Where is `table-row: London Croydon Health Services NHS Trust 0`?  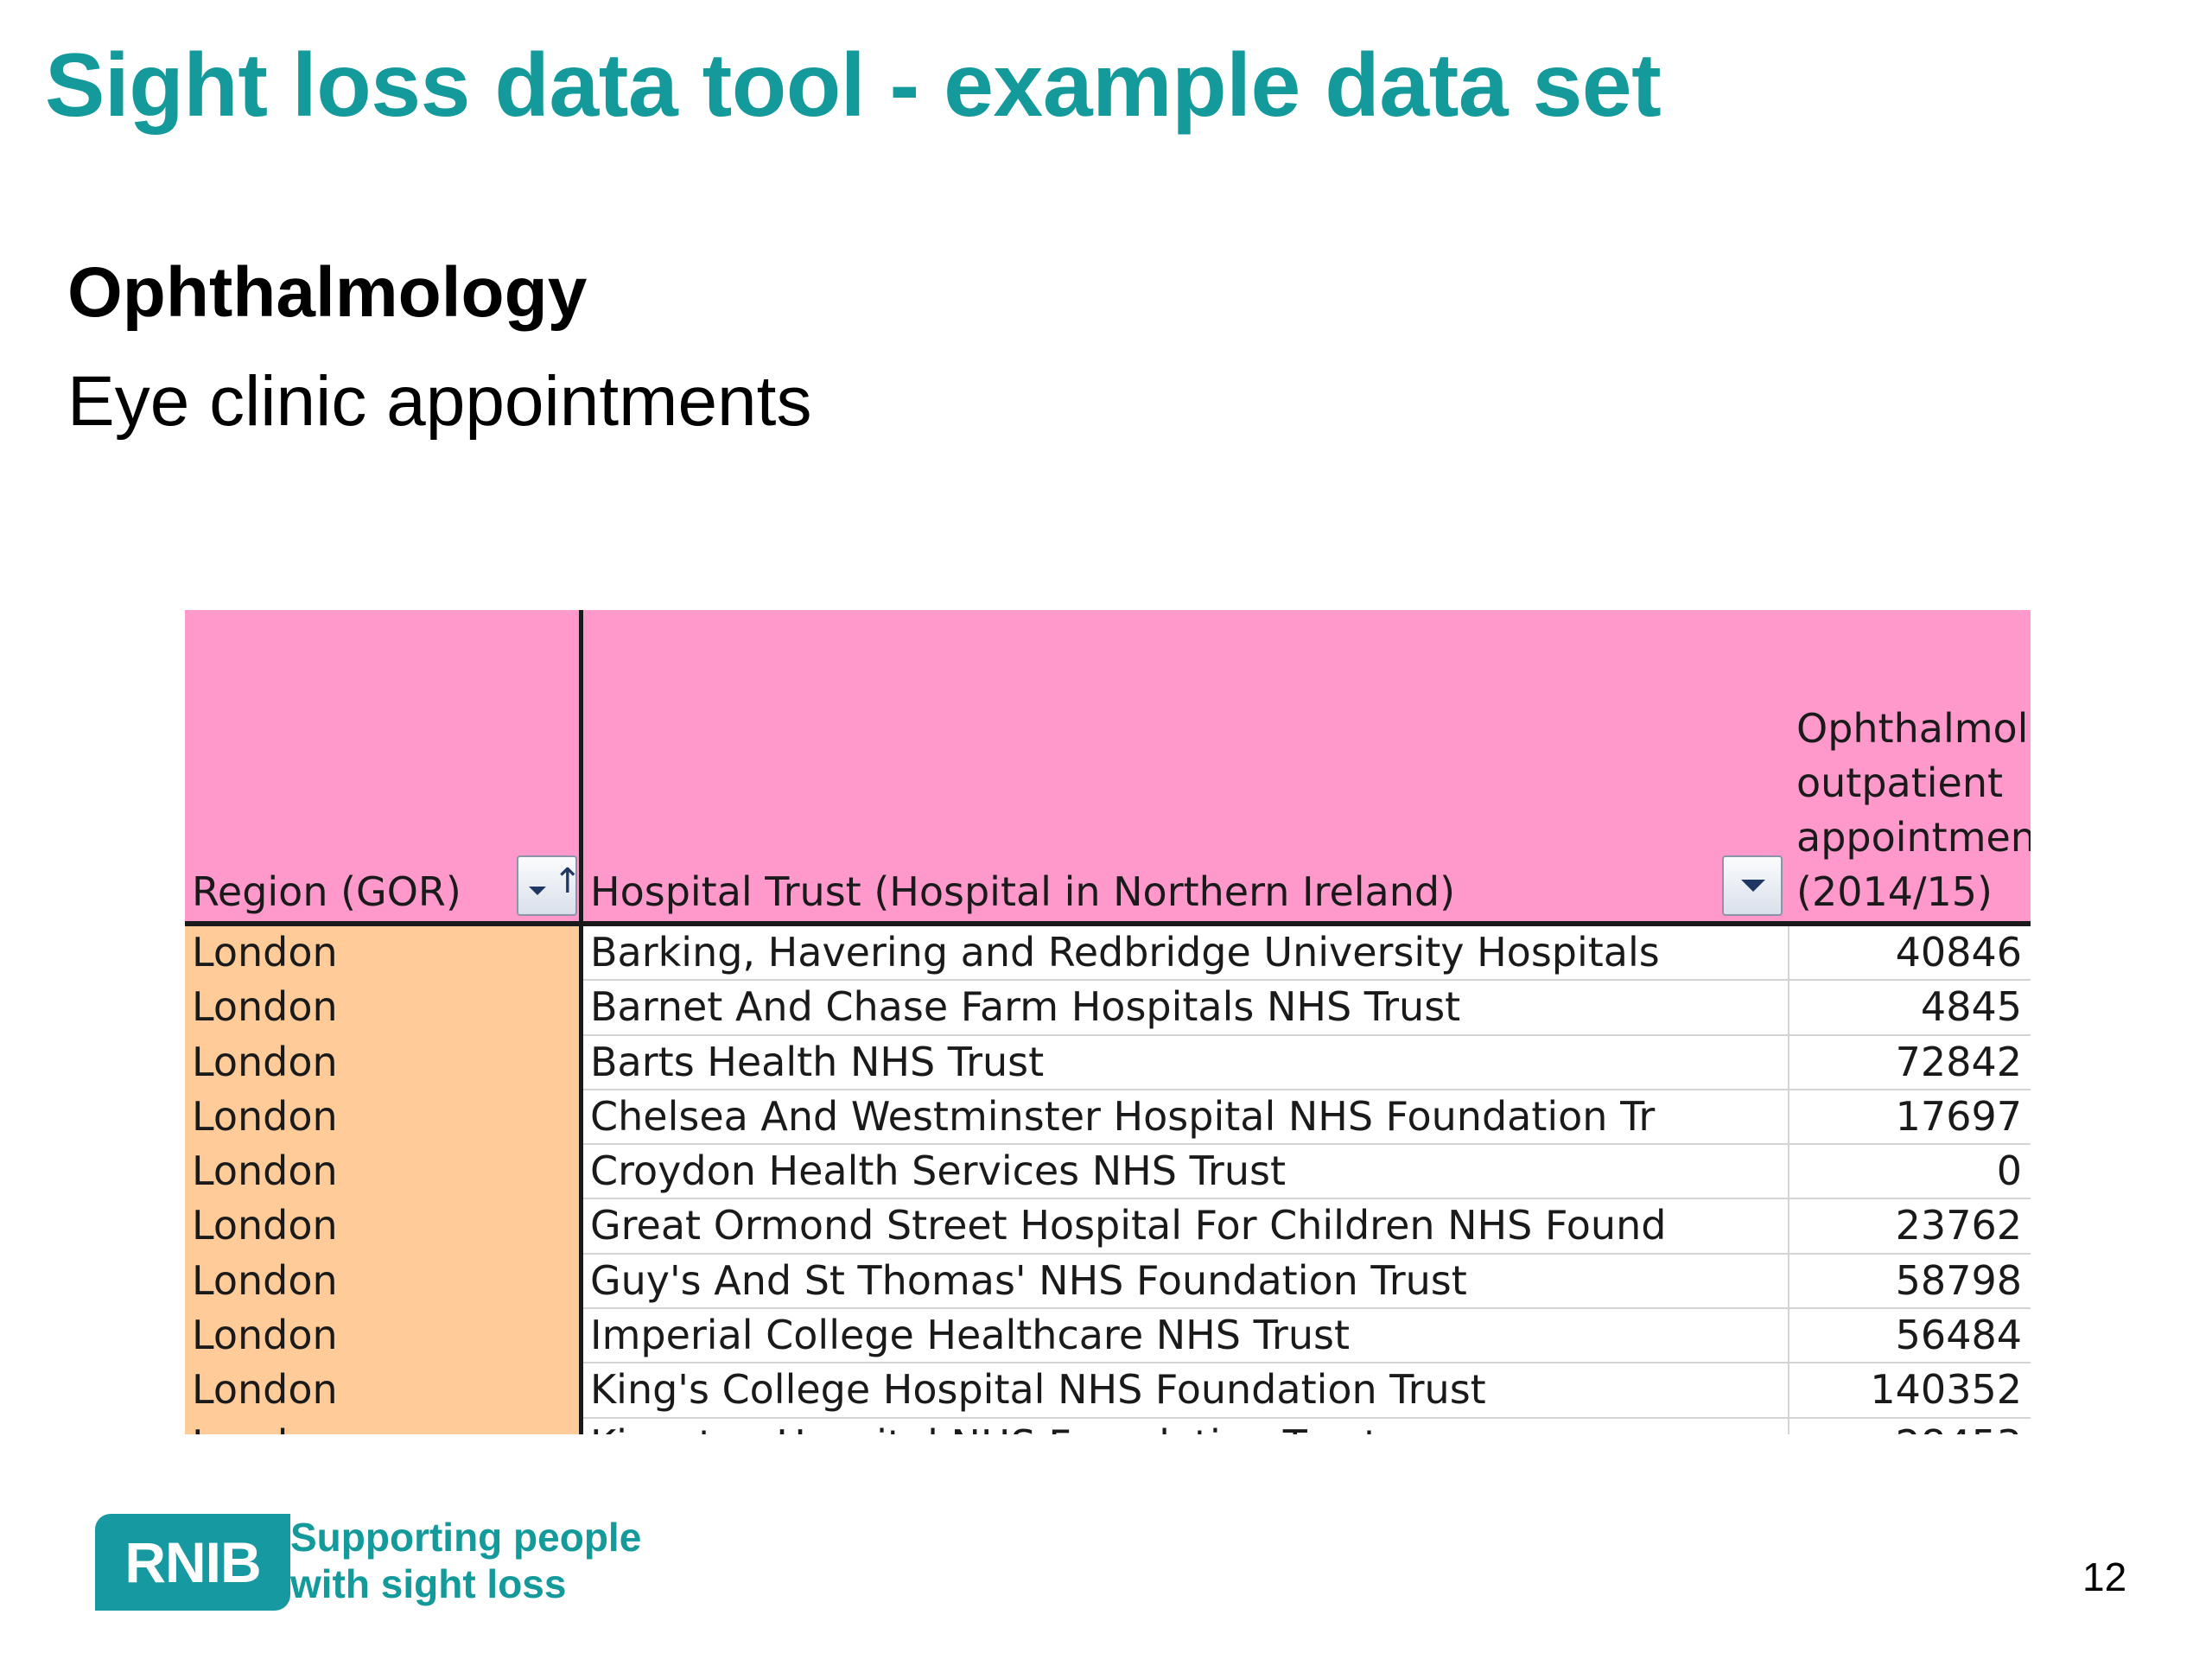 table-row: London Croydon Health Services NHS Trust 0 is located at coordinates (1108, 1172).